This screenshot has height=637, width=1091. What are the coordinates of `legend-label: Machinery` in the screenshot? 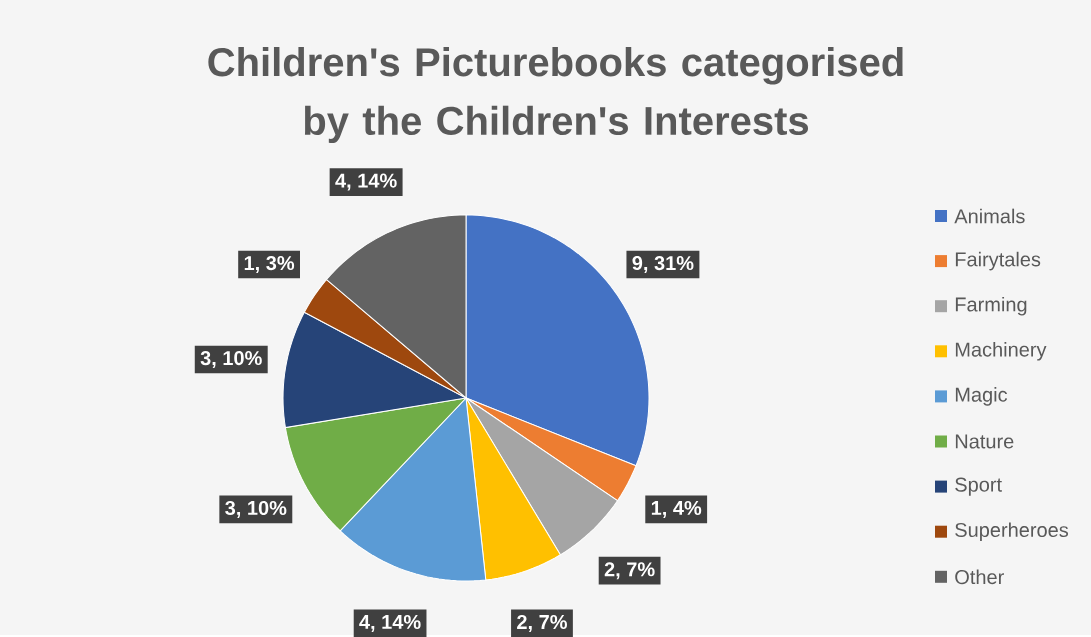 It's located at (1001, 351).